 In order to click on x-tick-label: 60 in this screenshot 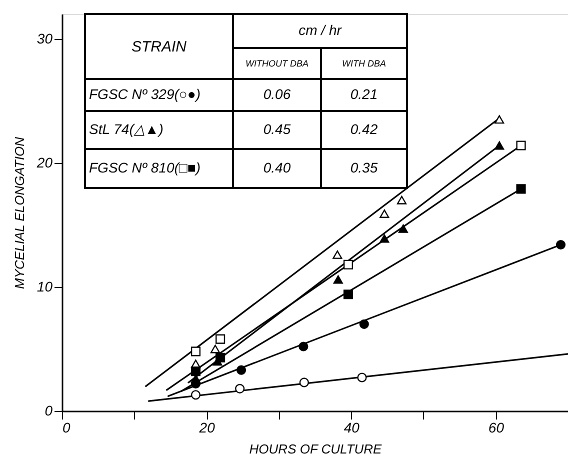, I will do `click(496, 428)`.